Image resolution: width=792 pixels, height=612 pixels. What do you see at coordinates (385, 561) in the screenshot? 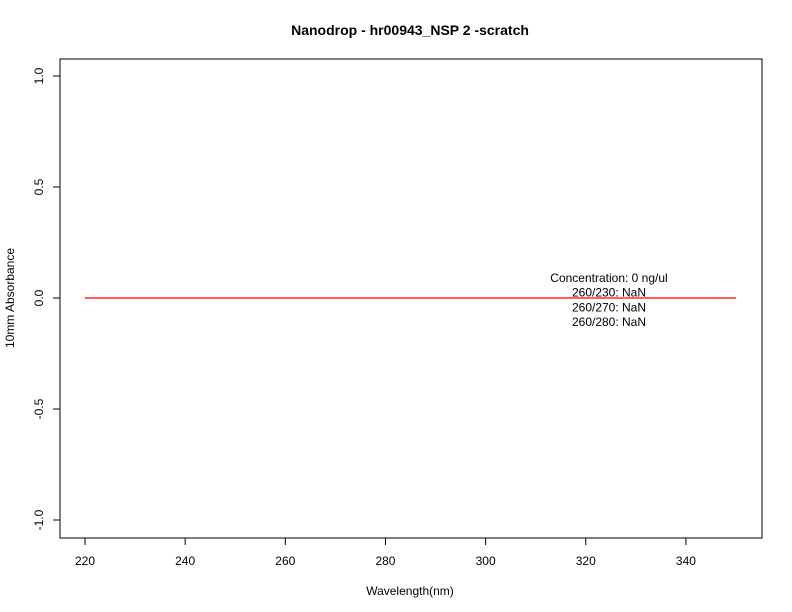
I see `x-tick-label: 280` at bounding box center [385, 561].